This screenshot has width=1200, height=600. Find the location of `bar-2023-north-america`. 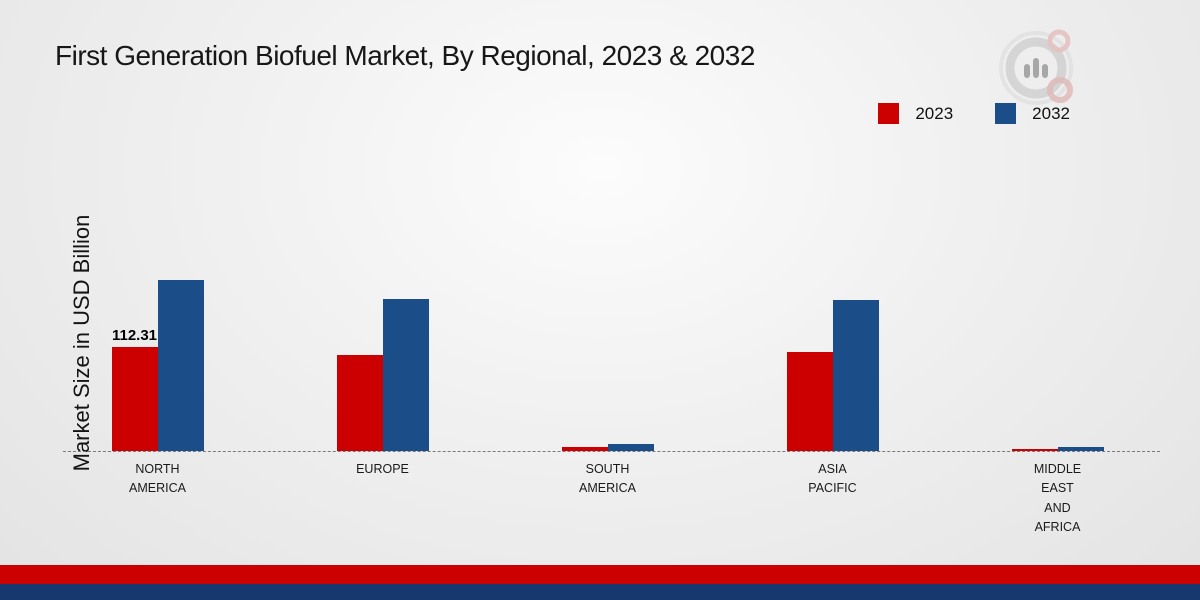

bar-2023-north-america is located at coordinates (134, 399).